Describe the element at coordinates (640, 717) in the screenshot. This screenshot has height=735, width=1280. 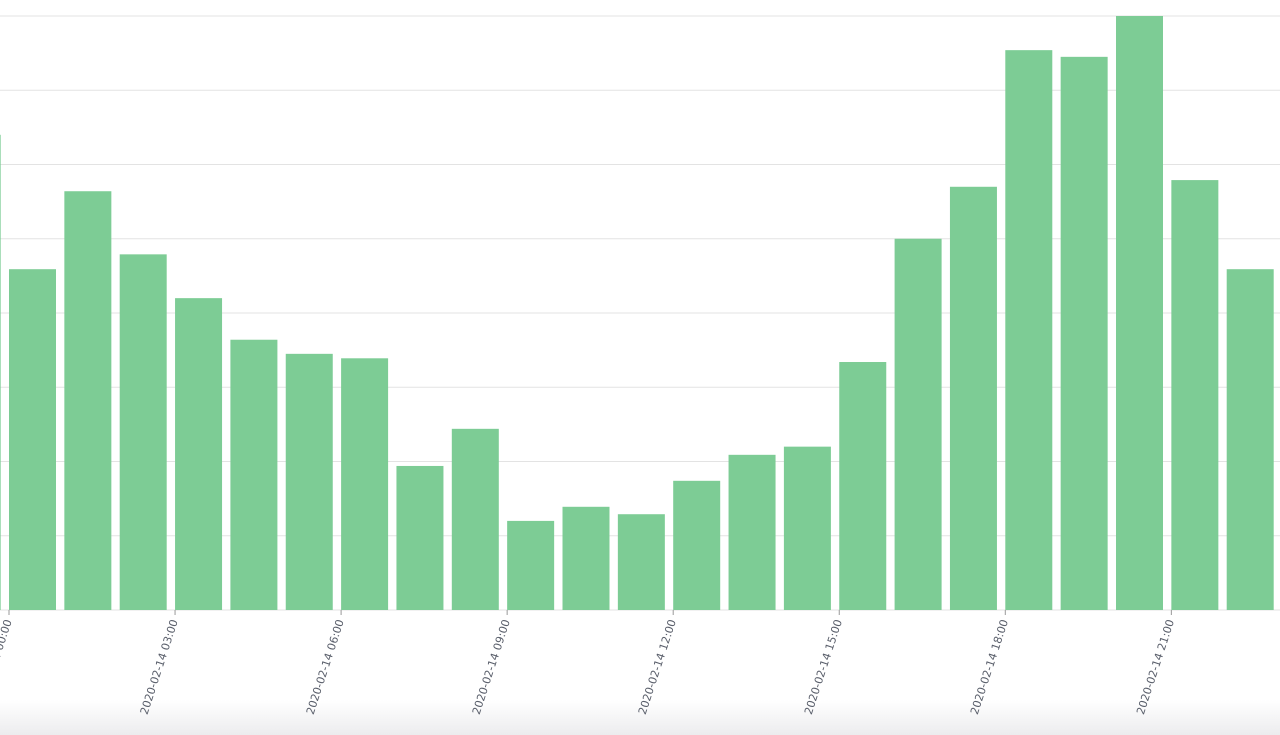
I see `footer-shade` at that location.